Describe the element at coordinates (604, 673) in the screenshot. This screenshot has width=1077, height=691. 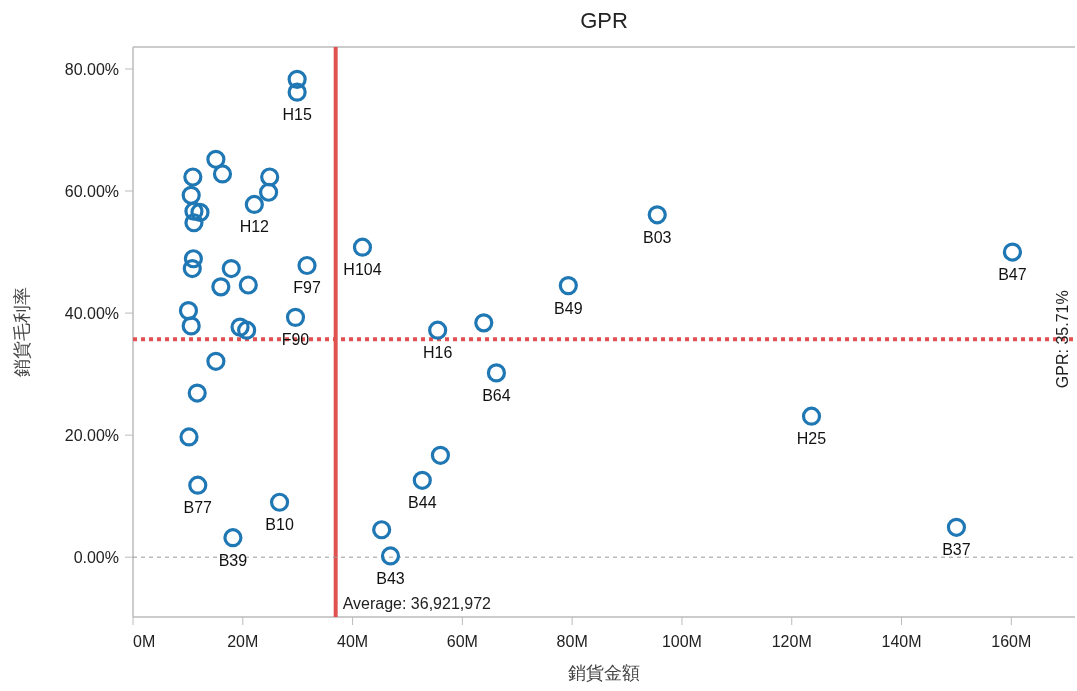
I see `x-axis-title: 銷貨金額` at that location.